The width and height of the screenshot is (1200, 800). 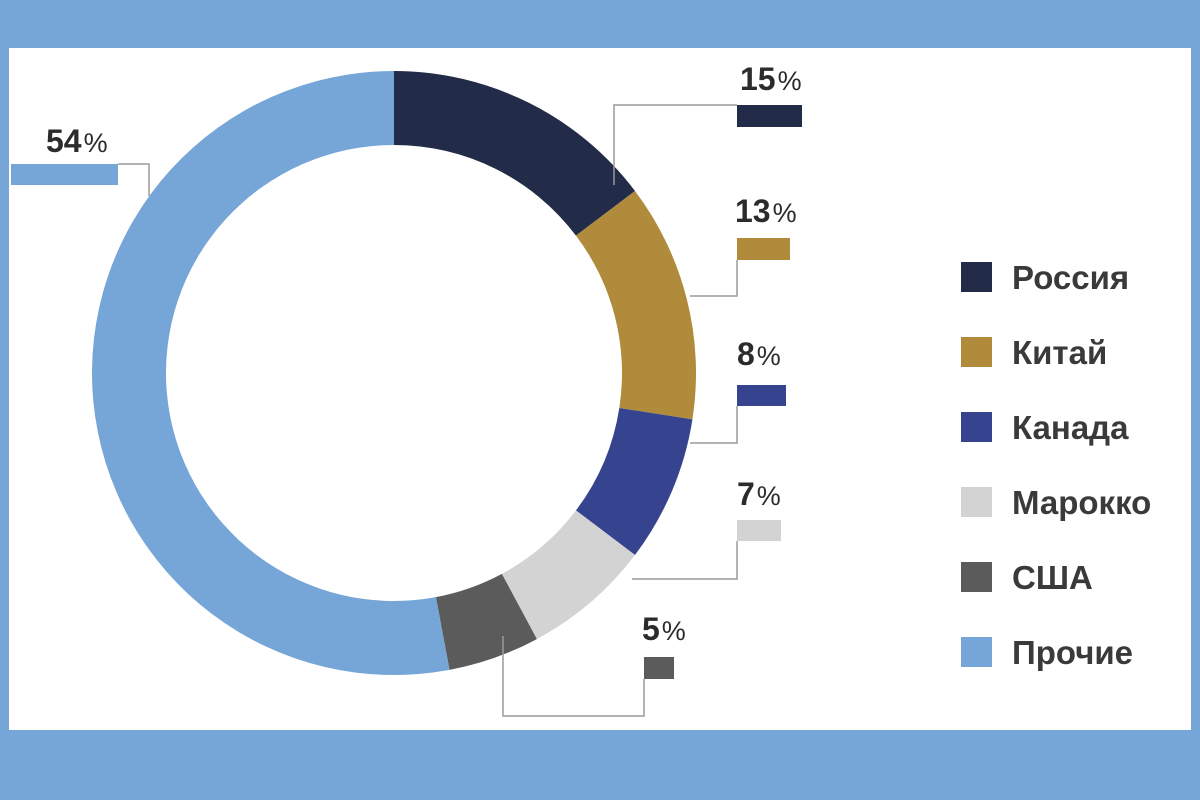 What do you see at coordinates (785, 213) in the screenshot?
I see `data-label-unit-2: %` at bounding box center [785, 213].